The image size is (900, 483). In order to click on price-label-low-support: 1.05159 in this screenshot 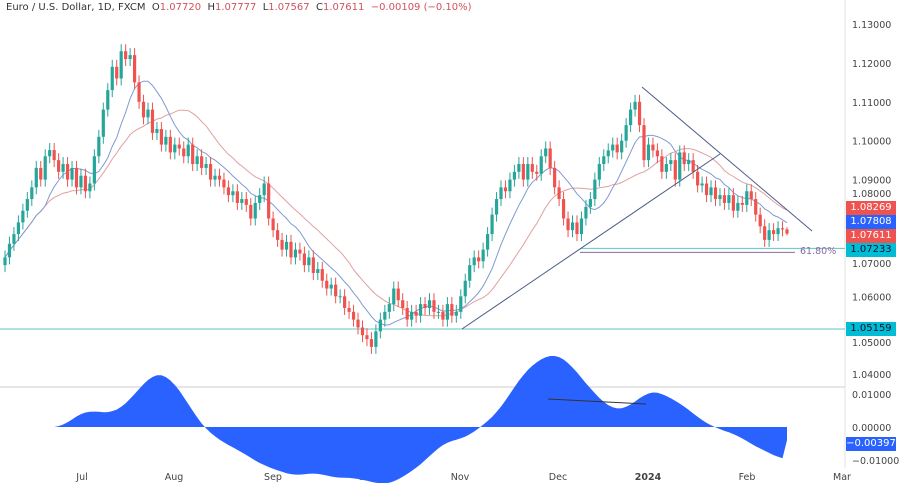, I will do `click(871, 329)`.